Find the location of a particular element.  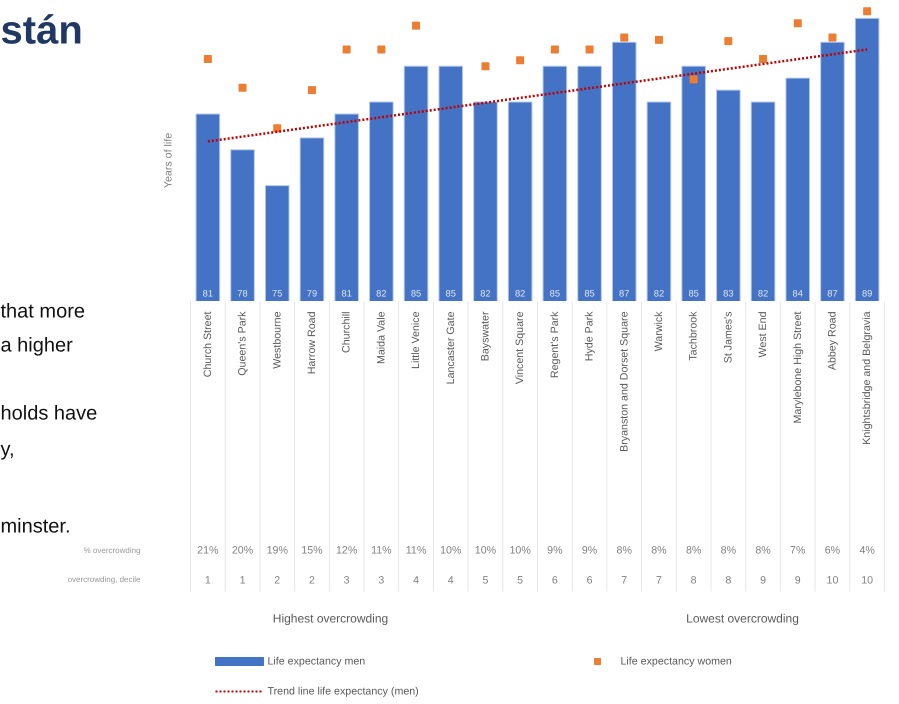

text: 6% is located at coordinates (832, 550).